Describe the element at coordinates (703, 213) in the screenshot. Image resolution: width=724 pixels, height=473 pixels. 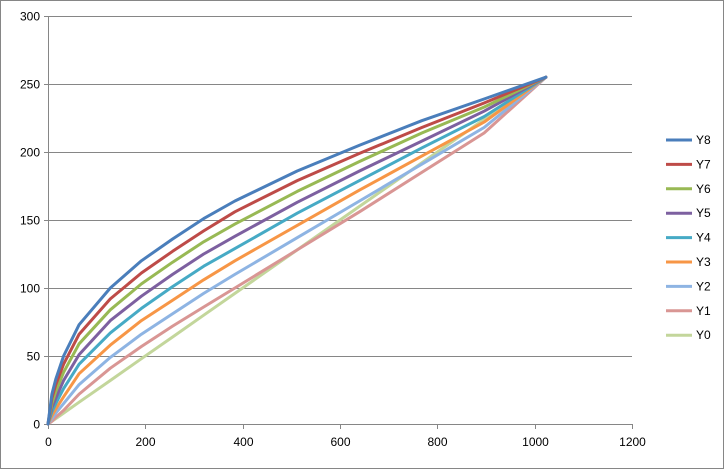
I see `legend-label-y5: Y5` at that location.